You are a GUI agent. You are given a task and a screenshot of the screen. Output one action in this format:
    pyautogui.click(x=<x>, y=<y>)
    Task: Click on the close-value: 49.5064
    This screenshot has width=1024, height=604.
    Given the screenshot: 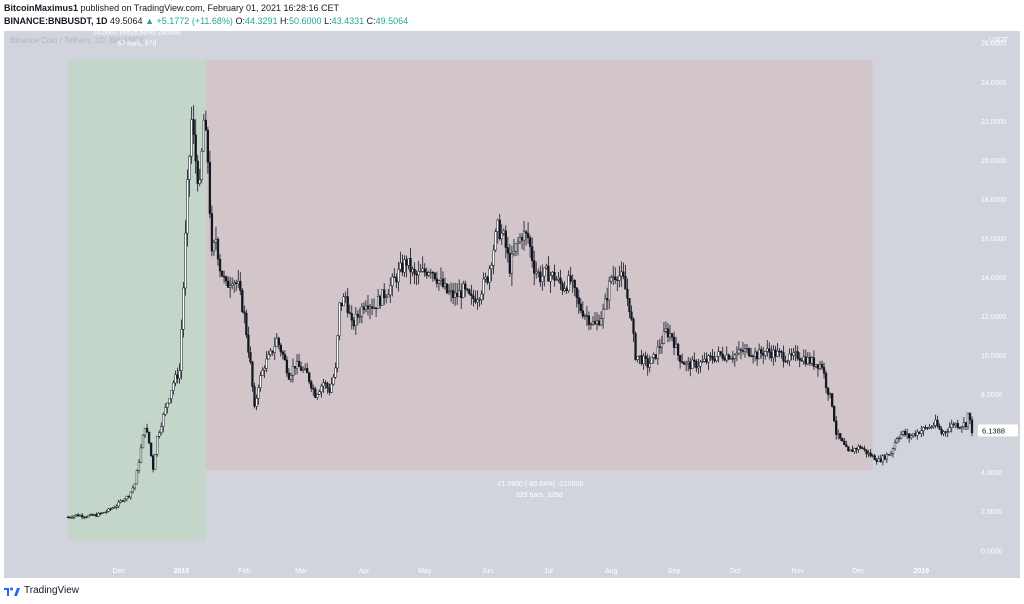 What is the action you would take?
    pyautogui.click(x=392, y=21)
    